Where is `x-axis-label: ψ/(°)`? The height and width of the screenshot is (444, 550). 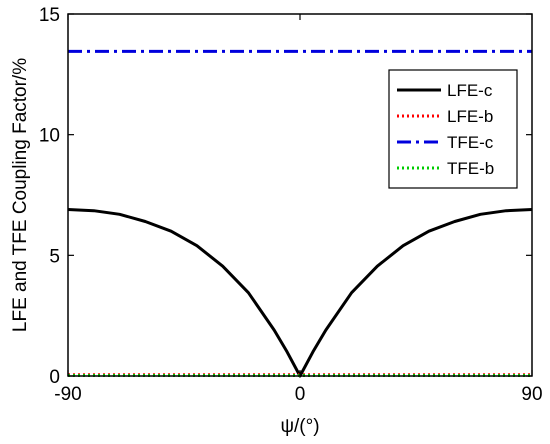 x-axis-label: ψ/(°) is located at coordinates (299, 426).